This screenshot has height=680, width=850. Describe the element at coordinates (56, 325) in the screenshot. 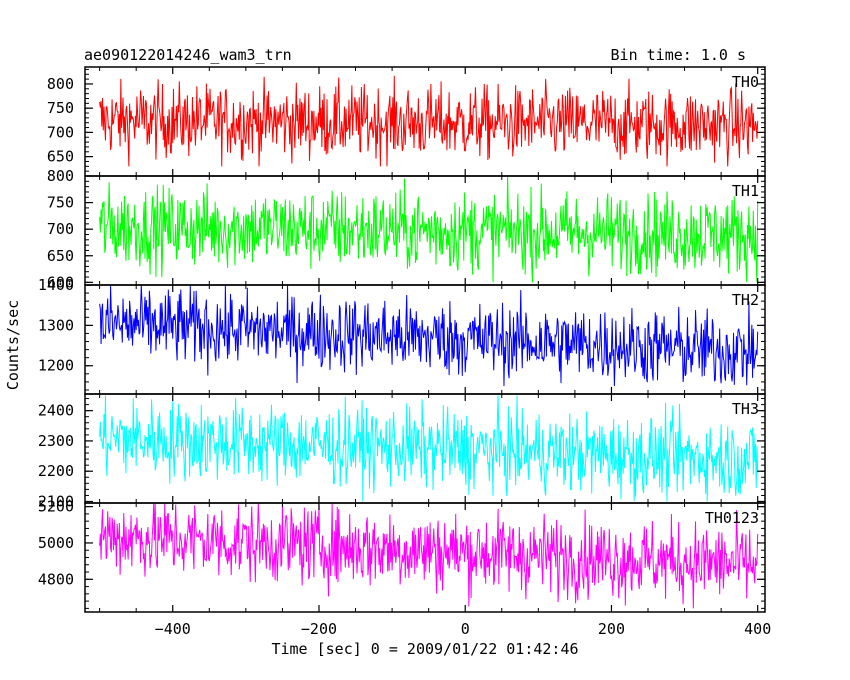

I see `y-tick-label: 1300` at that location.